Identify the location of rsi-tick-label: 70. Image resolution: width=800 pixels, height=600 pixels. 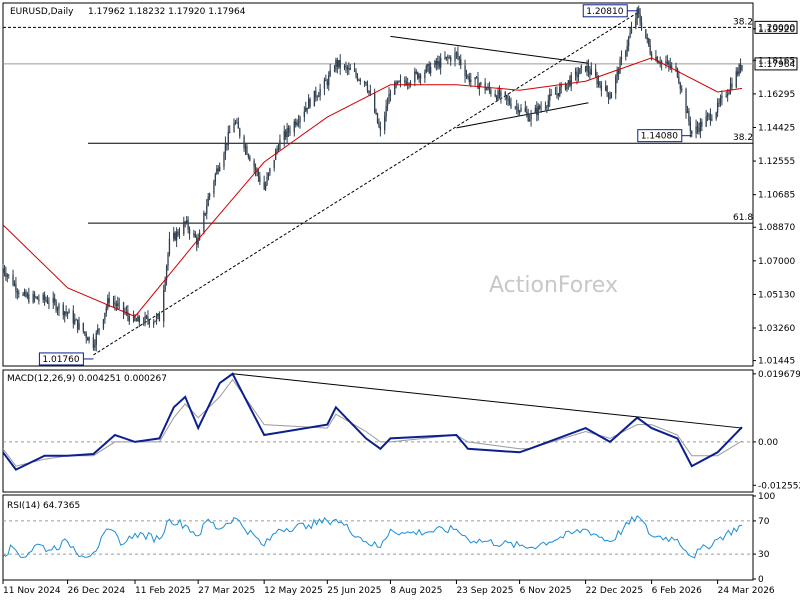
(764, 522).